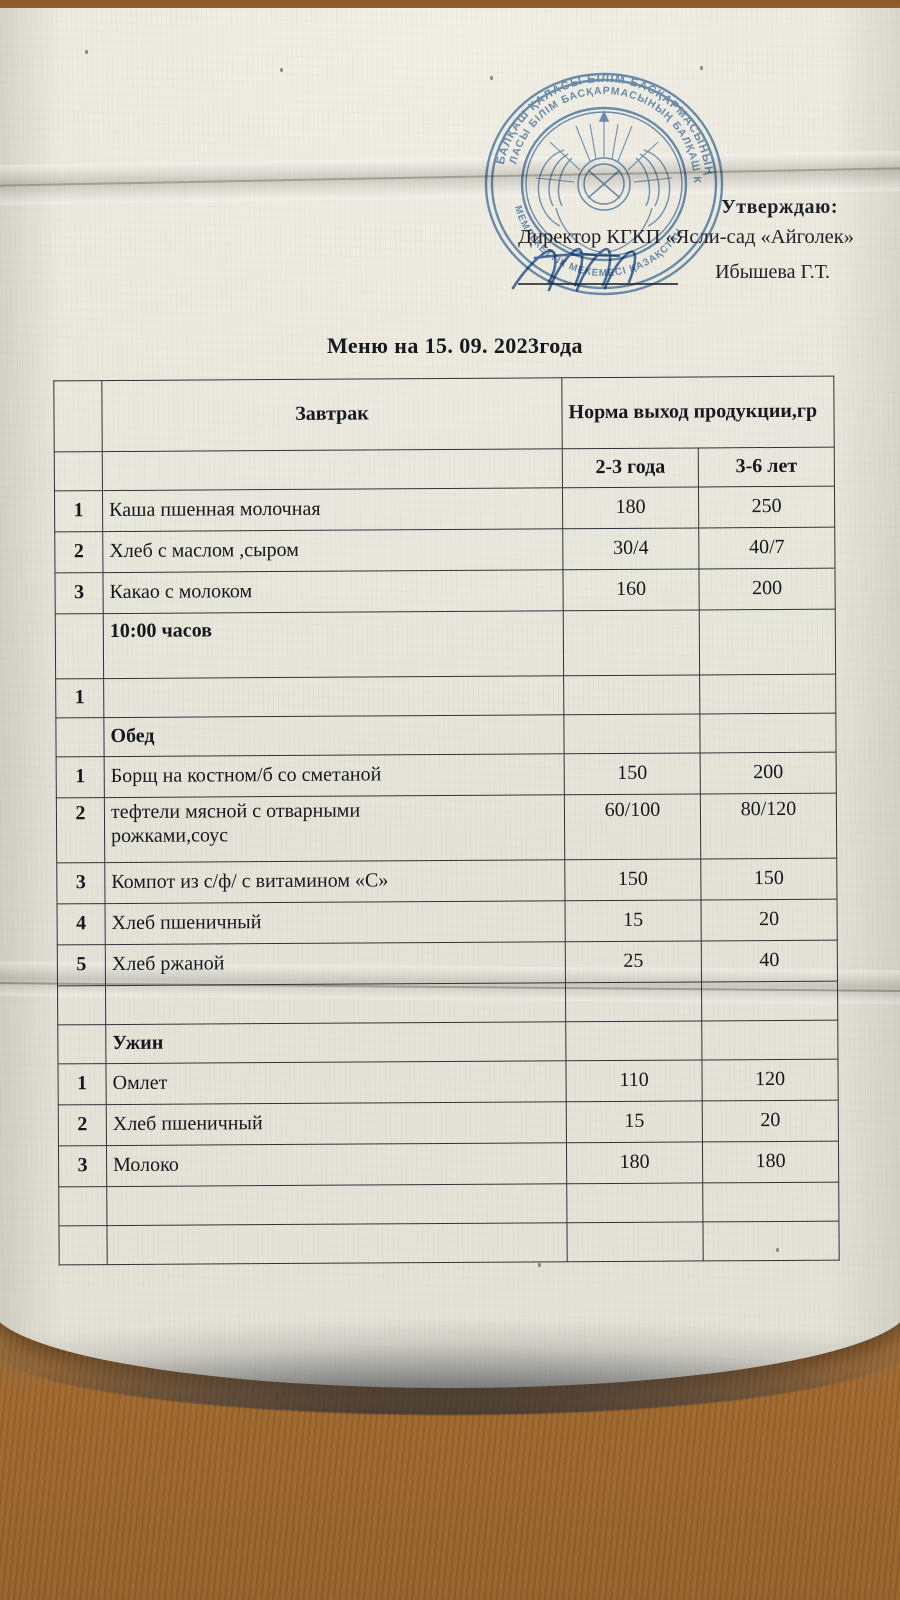 This screenshot has width=900, height=1600. Describe the element at coordinates (81, 965) in the screenshot. I see `row-number: 5` at that location.